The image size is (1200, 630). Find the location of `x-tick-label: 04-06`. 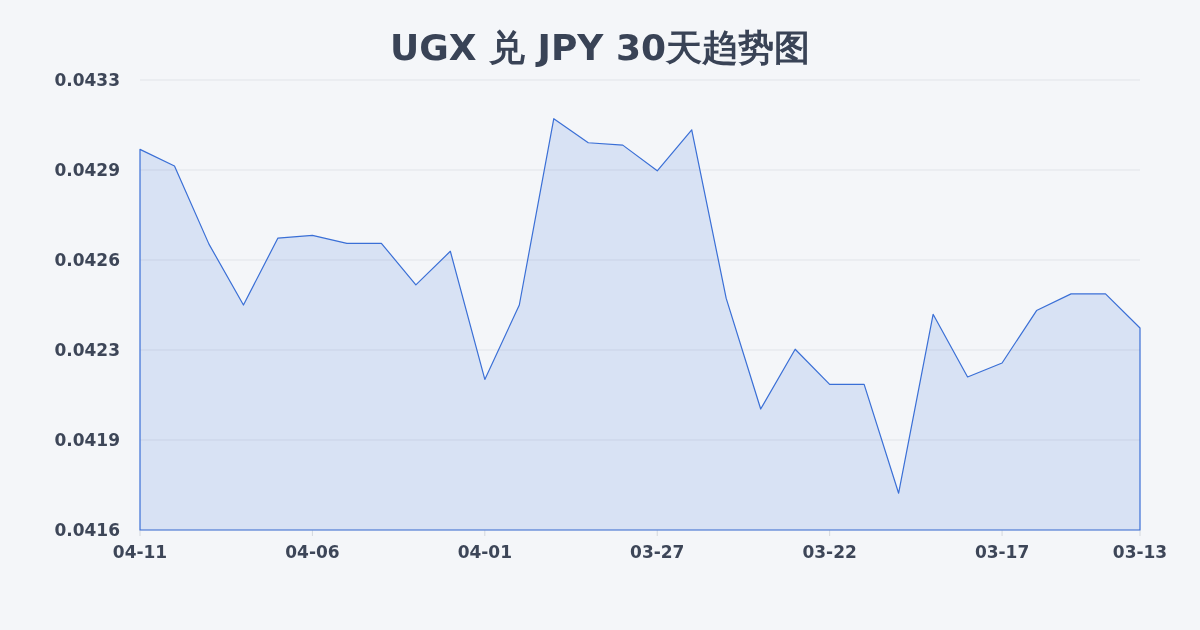

x-tick-label: 04-06 is located at coordinates (312, 552).